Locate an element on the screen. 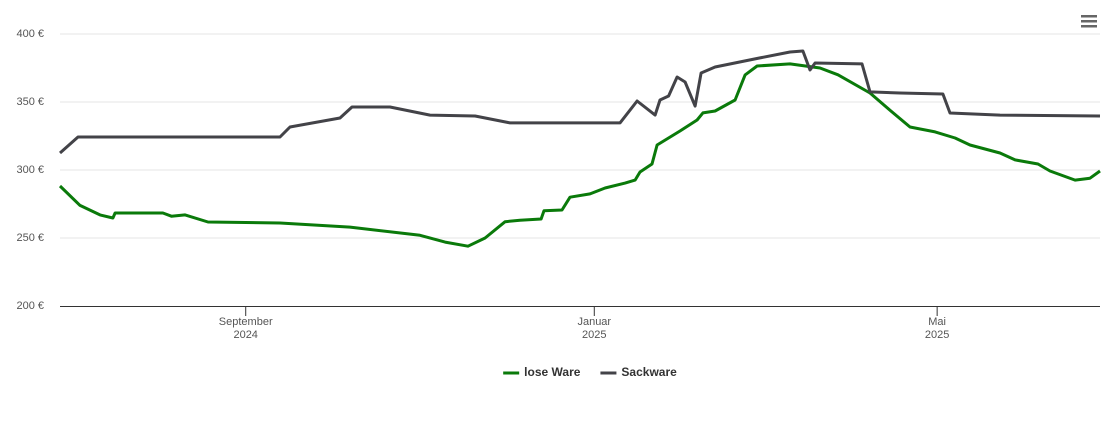 This screenshot has height=423, width=1110. legend-item: Sackware is located at coordinates (638, 372).